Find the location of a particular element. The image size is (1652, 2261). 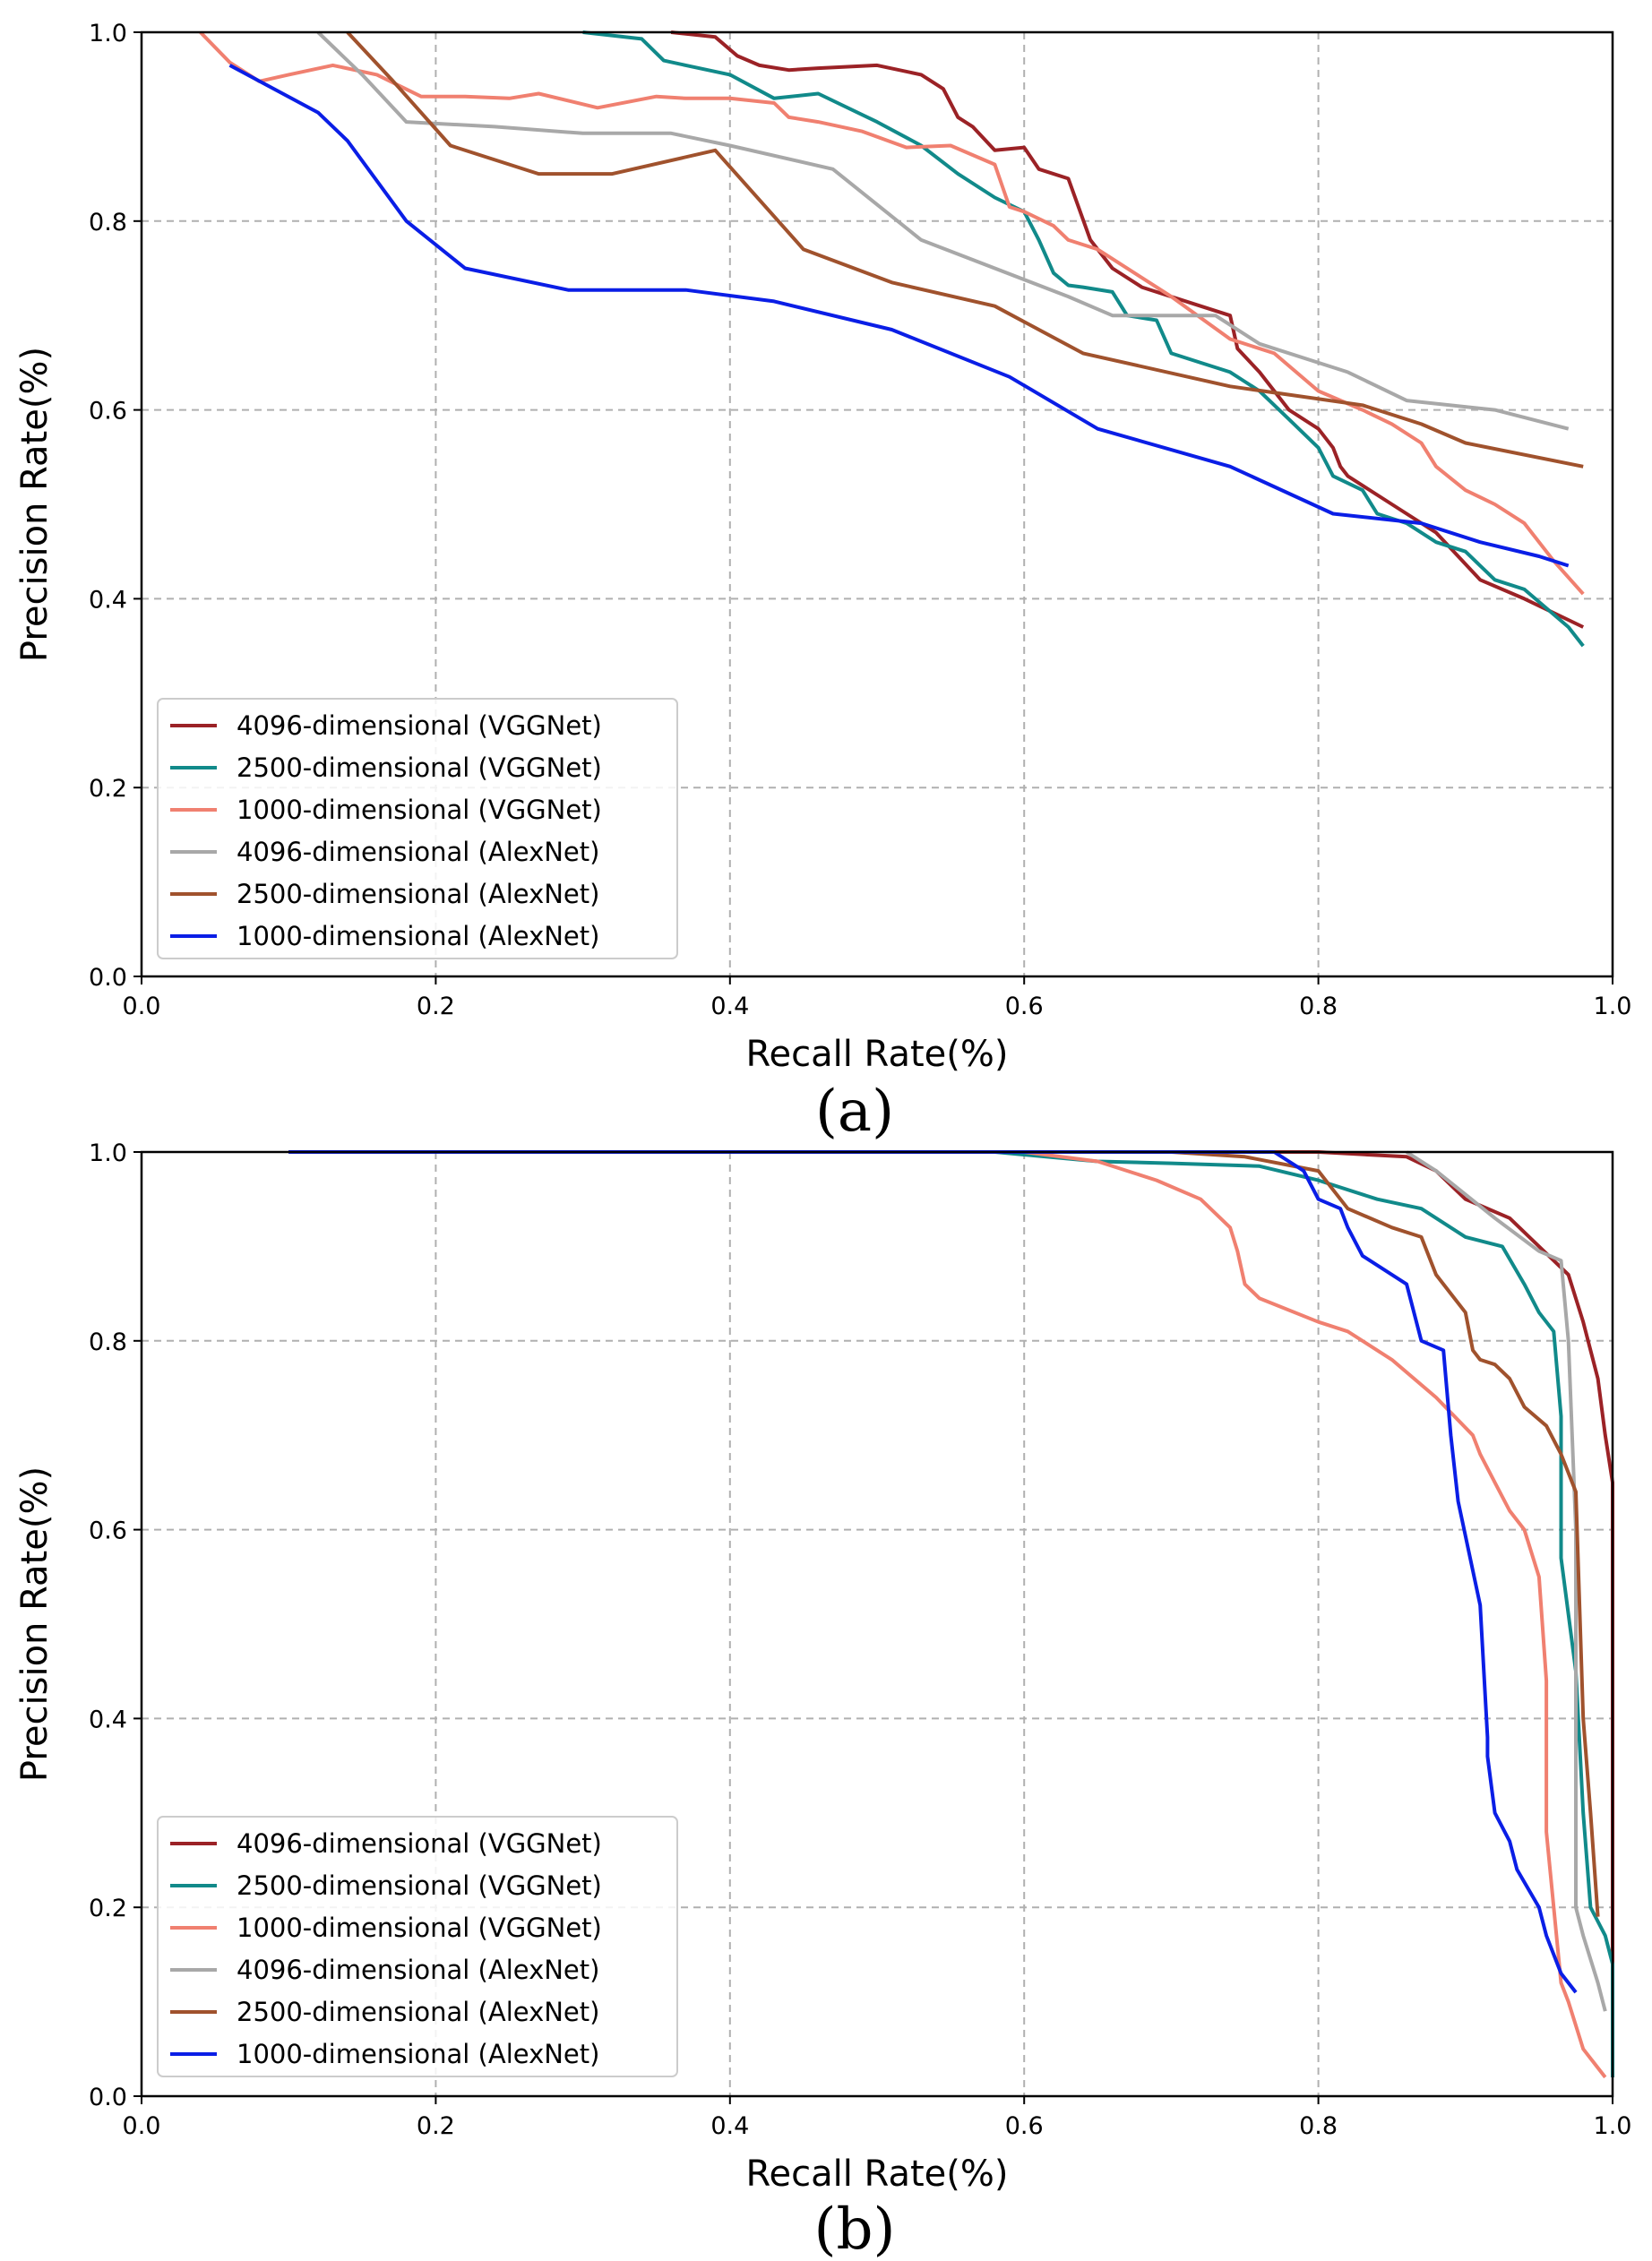

panel-caption: (a) is located at coordinates (854, 1112).